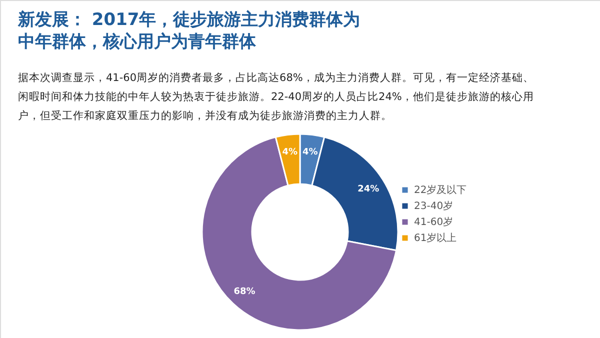 The width and height of the screenshot is (600, 338). What do you see at coordinates (276, 96) in the screenshot?
I see `text: 据本次调查显示，41-60周岁的消费者最多，占比高达68%，成为主力消费人群。可见，有一定经济基础、闲暇时间和体力技能的中年人较为热衷于徒步旅游。22-40周岁的人员占比24%，他们是徒步旅游的核心用户，但受工作和家庭双重压力的影响，并没有成为徒步旅游消费的主力人群。` at bounding box center [276, 96].